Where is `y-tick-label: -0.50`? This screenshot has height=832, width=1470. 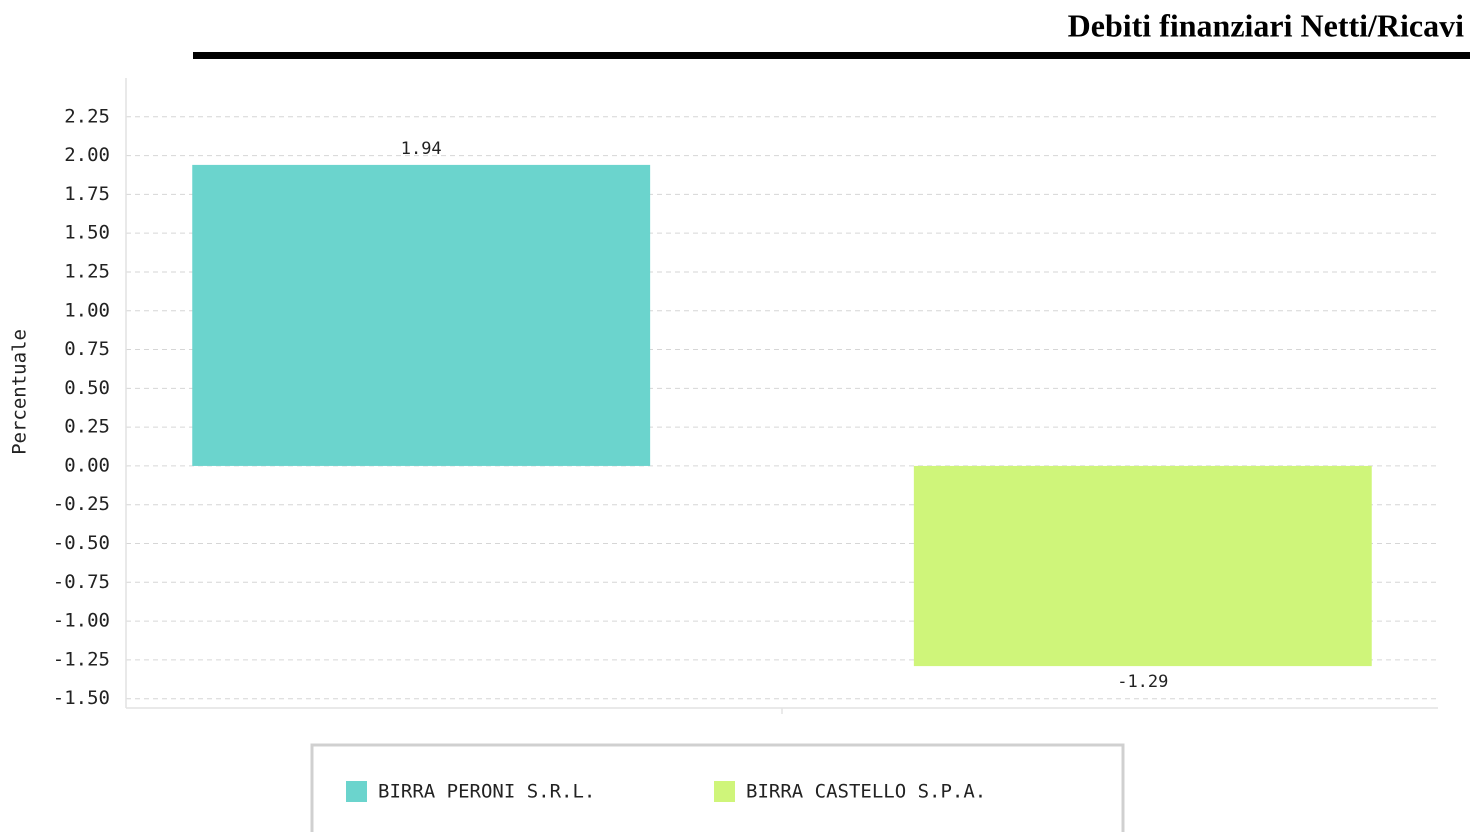 y-tick-label: -0.50 is located at coordinates (81, 543).